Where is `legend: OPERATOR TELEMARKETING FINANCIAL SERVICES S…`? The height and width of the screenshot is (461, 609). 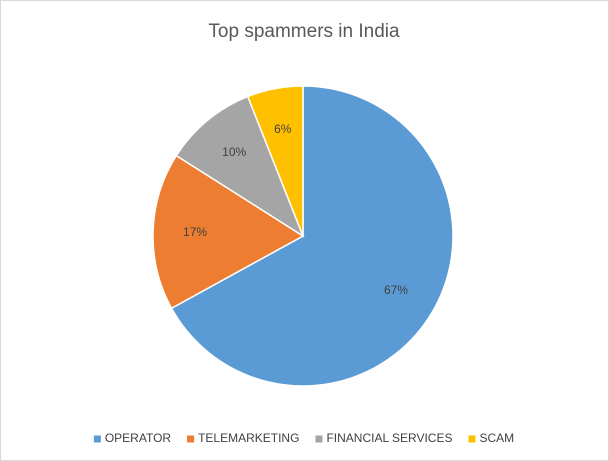
legend: OPERATOR TELEMARKETING FINANCIAL SERVICES S… is located at coordinates (303, 438).